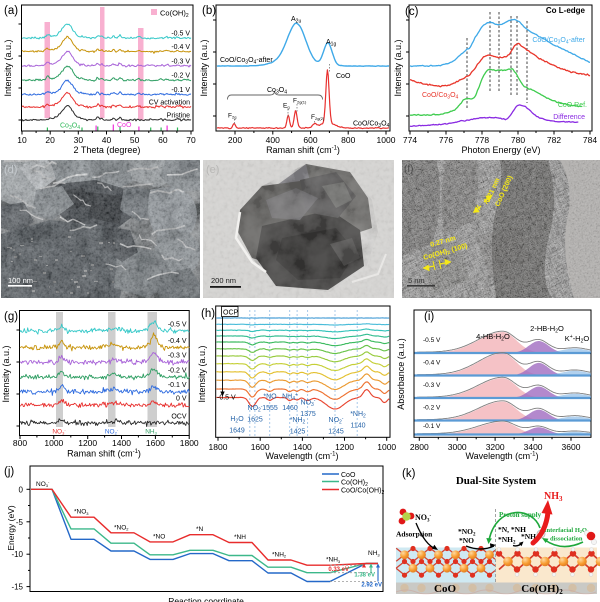  Describe the element at coordinates (518, 140) in the screenshot. I see `svg-text: 780` at that location.